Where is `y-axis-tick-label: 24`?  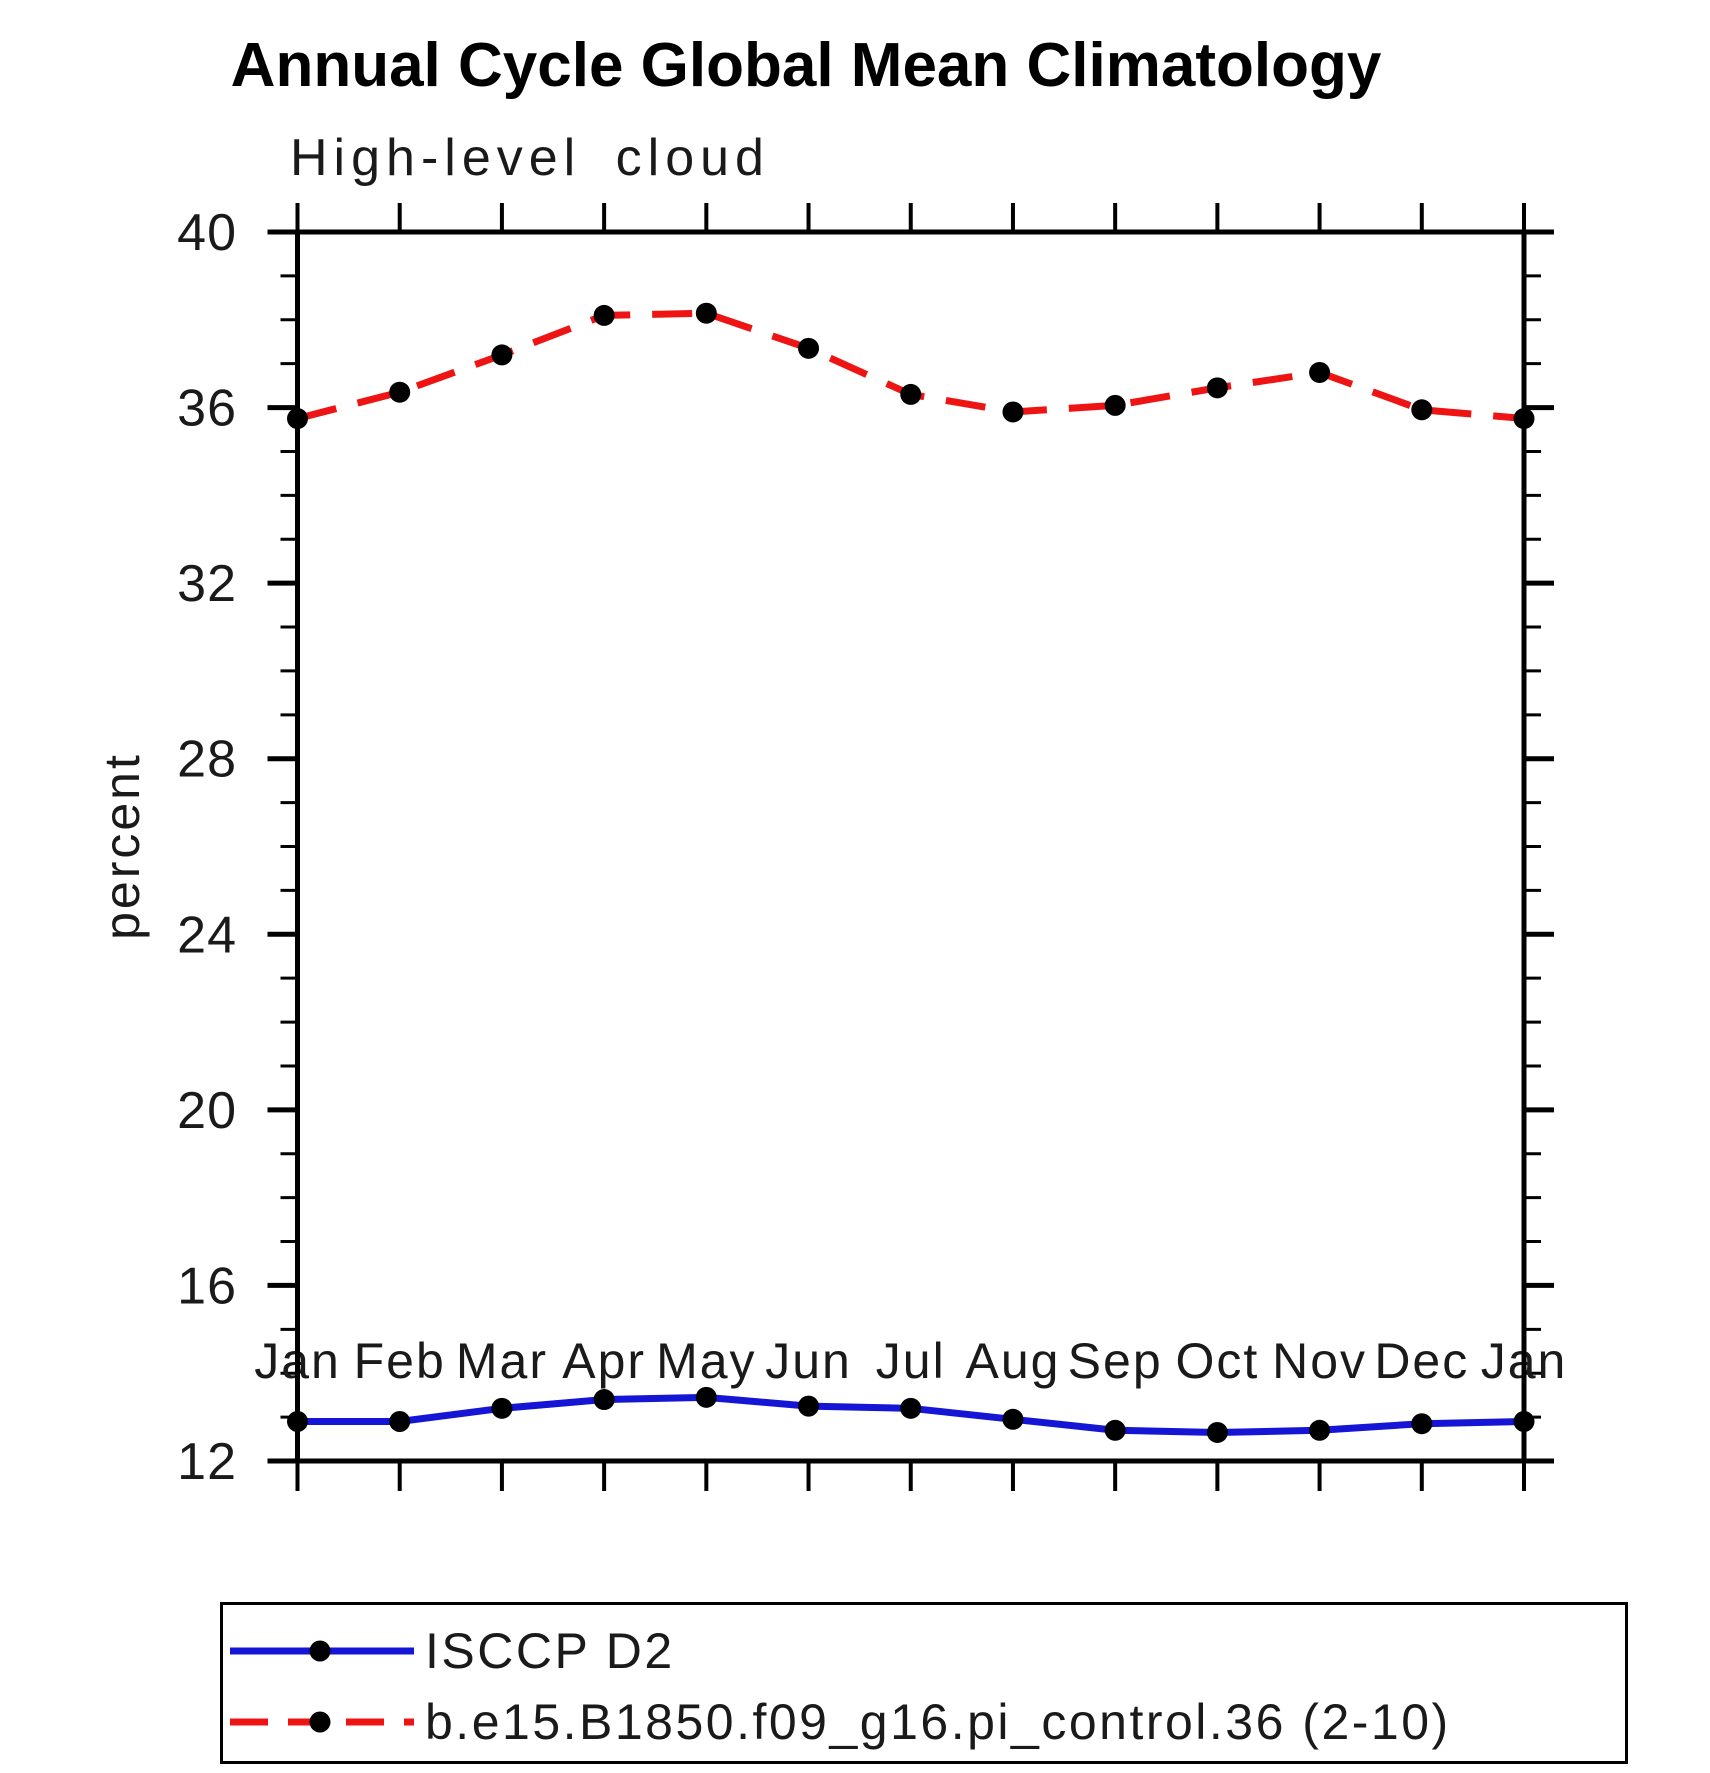
y-axis-tick-label: 24 is located at coordinates (207, 935).